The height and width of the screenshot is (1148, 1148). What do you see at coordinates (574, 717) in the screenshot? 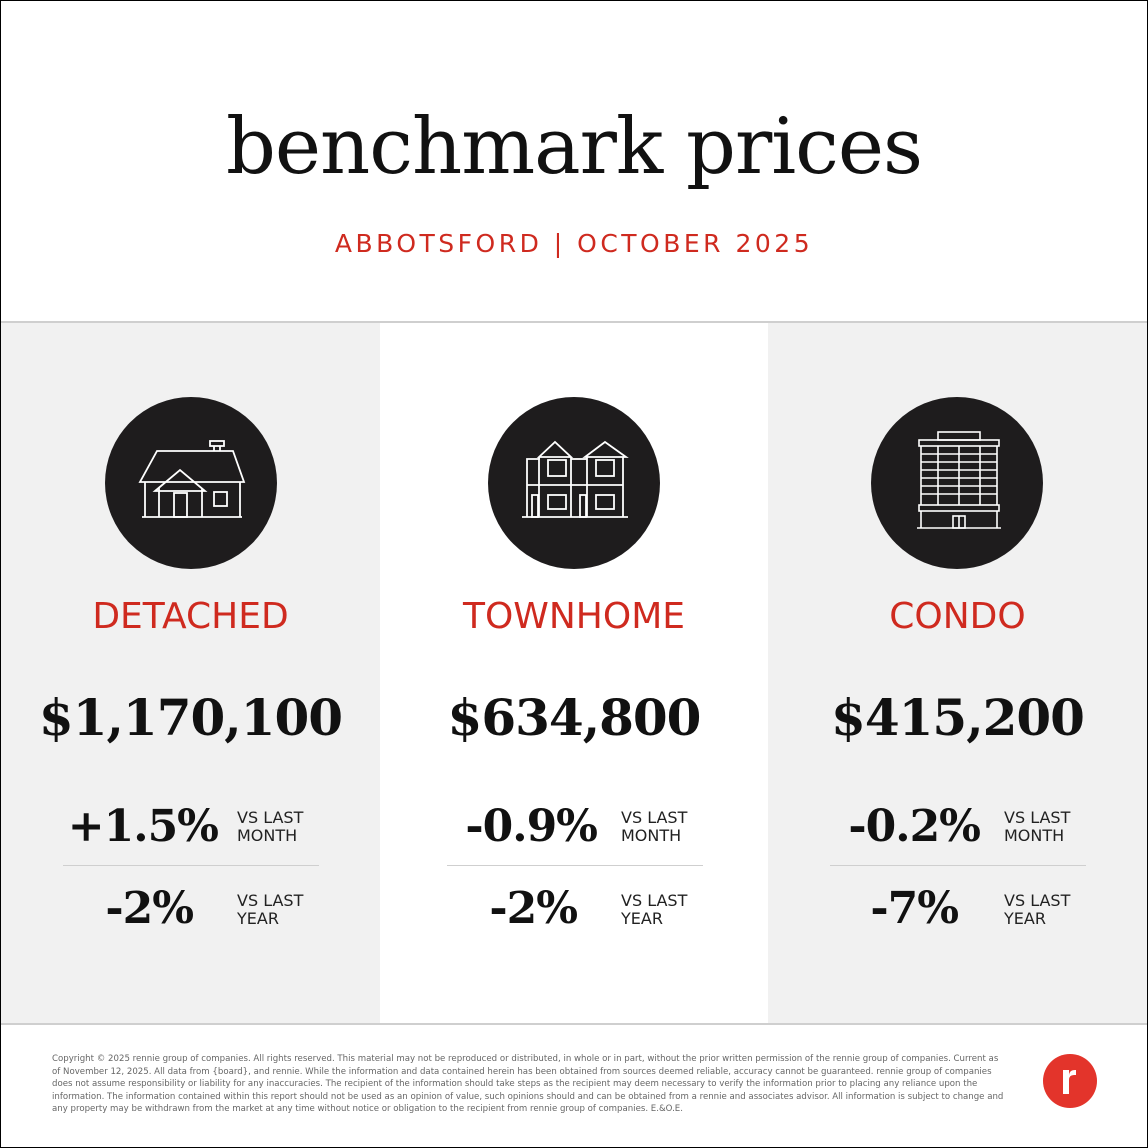
I see `benchmark-price: $634,800` at bounding box center [574, 717].